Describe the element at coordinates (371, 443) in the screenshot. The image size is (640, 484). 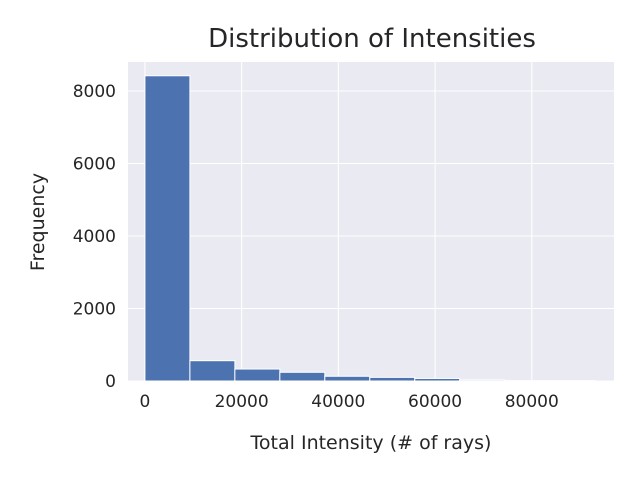
I see `x-axis-label: Total Intensity (# of rays)` at that location.